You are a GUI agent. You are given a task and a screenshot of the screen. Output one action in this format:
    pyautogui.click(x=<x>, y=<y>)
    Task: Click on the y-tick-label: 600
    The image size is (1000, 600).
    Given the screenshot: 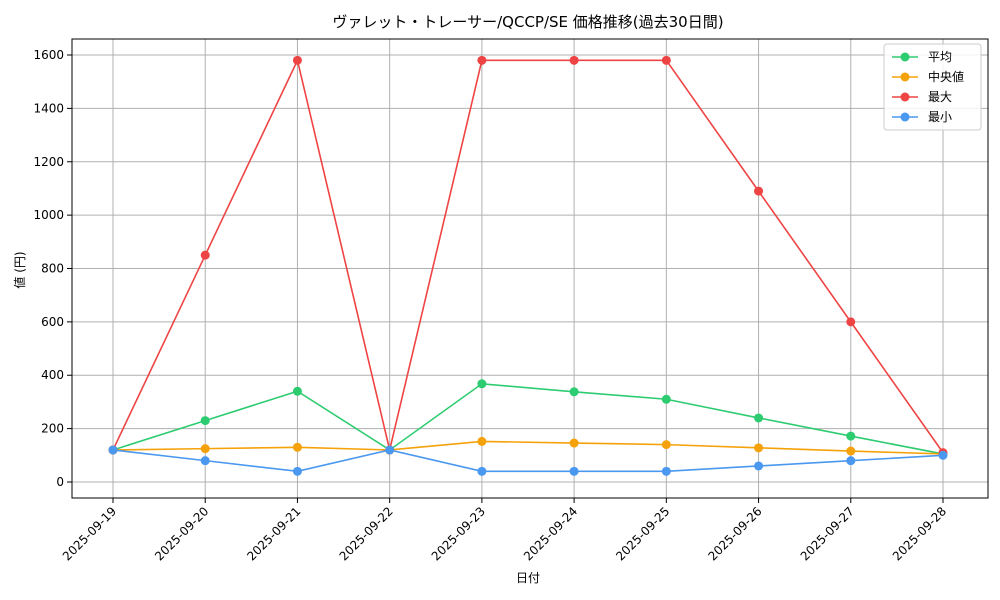 What is the action you would take?
    pyautogui.click(x=52, y=322)
    